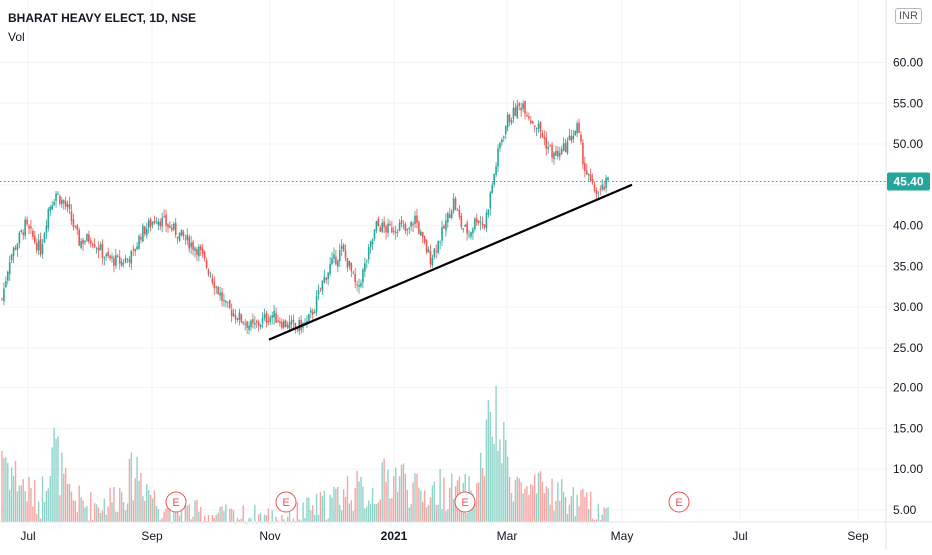  Describe the element at coordinates (507, 536) in the screenshot. I see `time-axis-tick: Mar` at that location.